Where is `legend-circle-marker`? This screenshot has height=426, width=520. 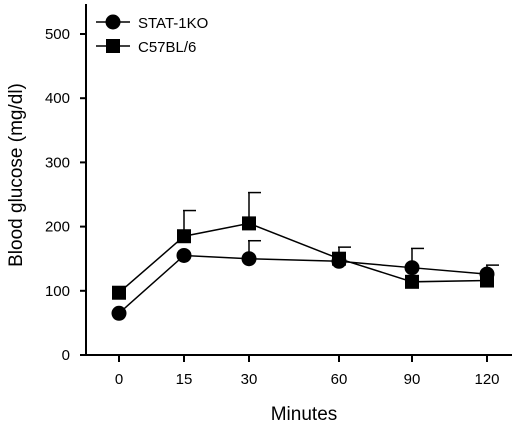 legend-circle-marker is located at coordinates (113, 22).